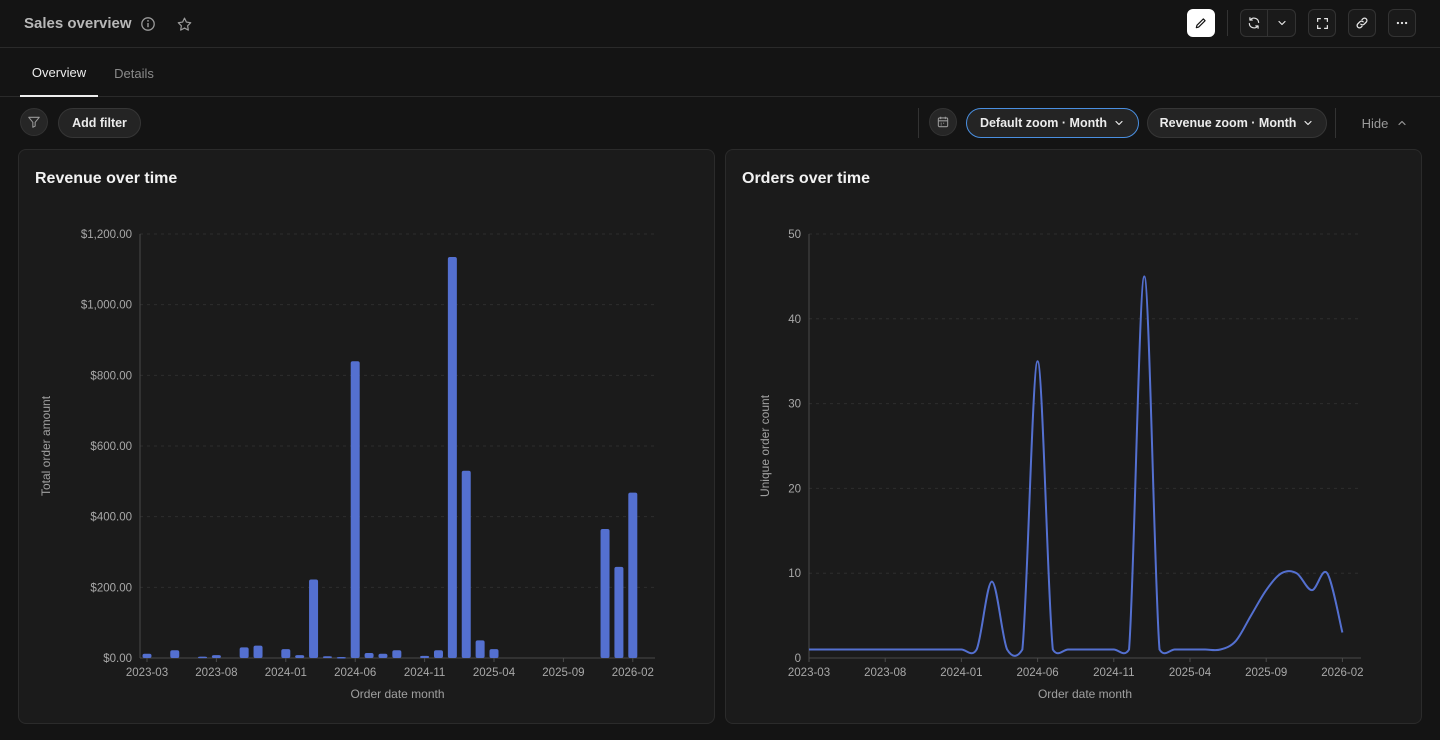 The height and width of the screenshot is (740, 1440). Describe the element at coordinates (918, 123) in the screenshot. I see `filter-divider` at that location.